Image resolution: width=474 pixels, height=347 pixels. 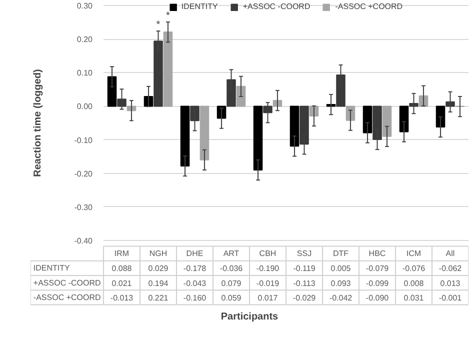 I want to click on y-tick-label: -0.10, so click(x=84, y=140).